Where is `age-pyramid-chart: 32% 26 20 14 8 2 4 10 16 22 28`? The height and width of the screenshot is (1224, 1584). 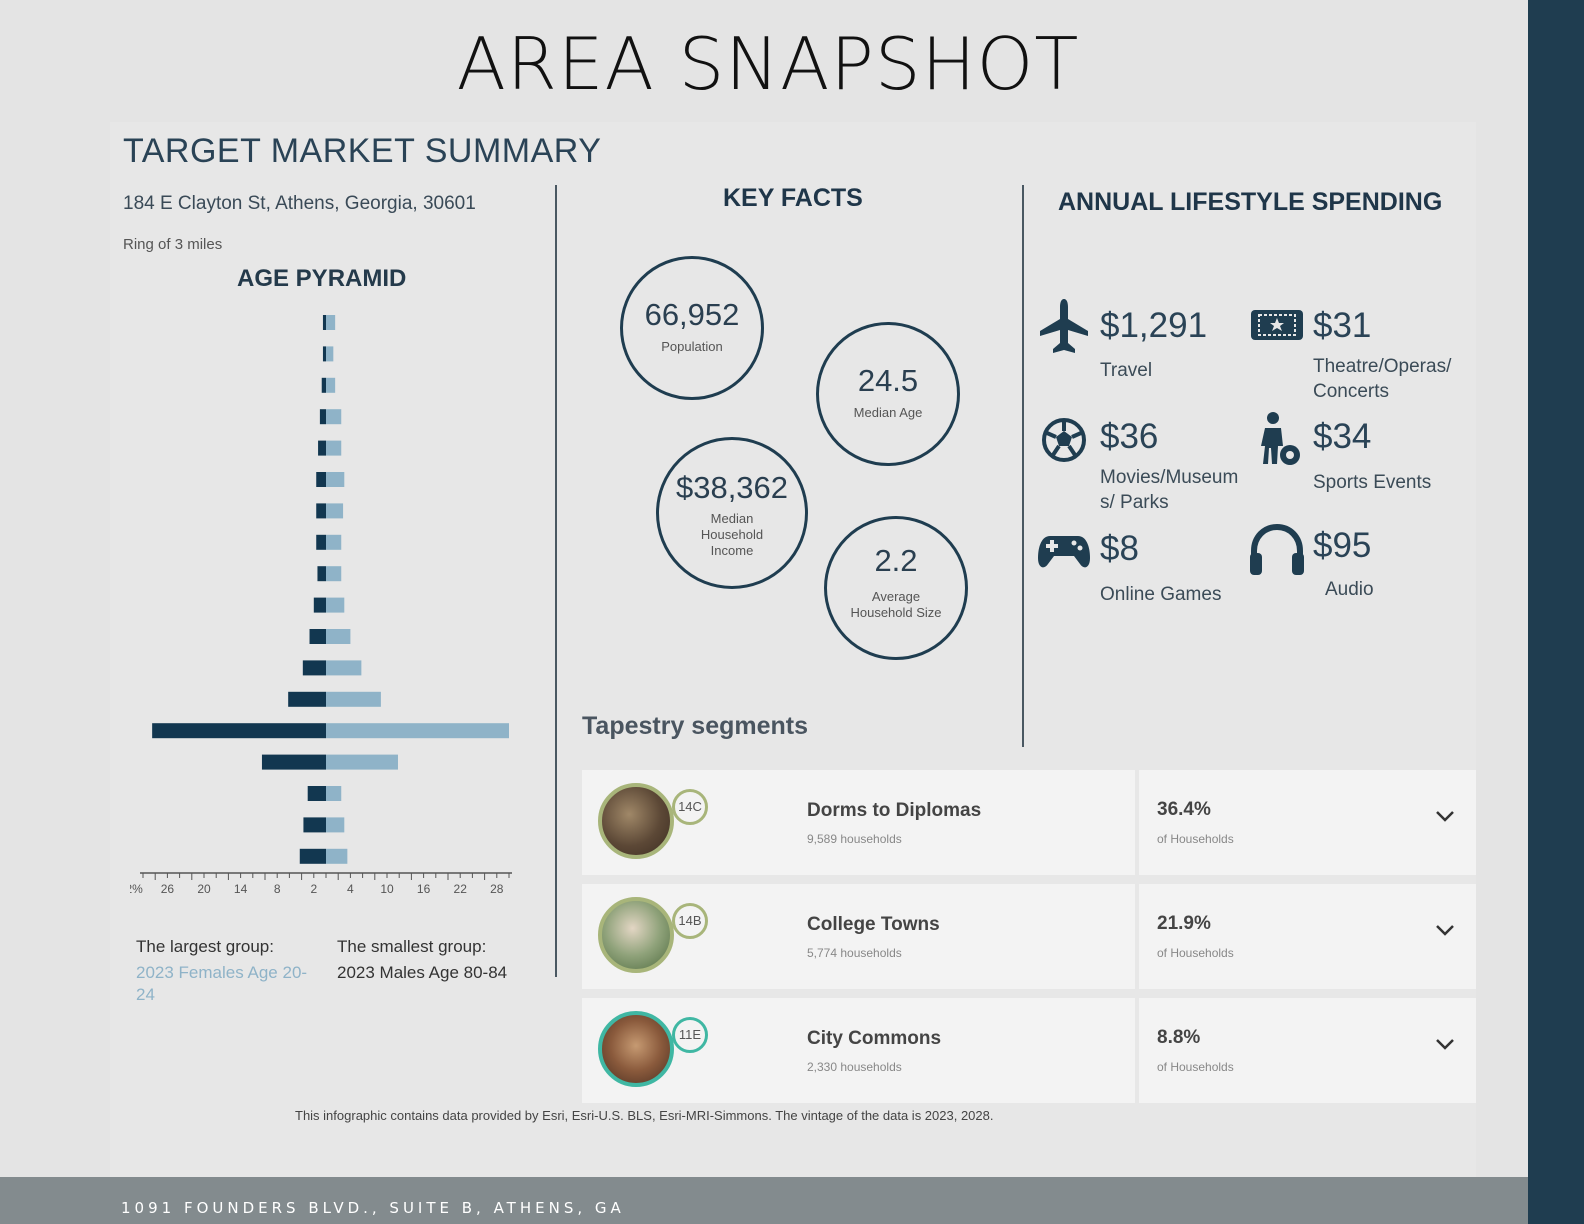
age-pyramid-chart: 32% 26 20 14 8 2 4 10 16 22 28 is located at coordinates (321, 605).